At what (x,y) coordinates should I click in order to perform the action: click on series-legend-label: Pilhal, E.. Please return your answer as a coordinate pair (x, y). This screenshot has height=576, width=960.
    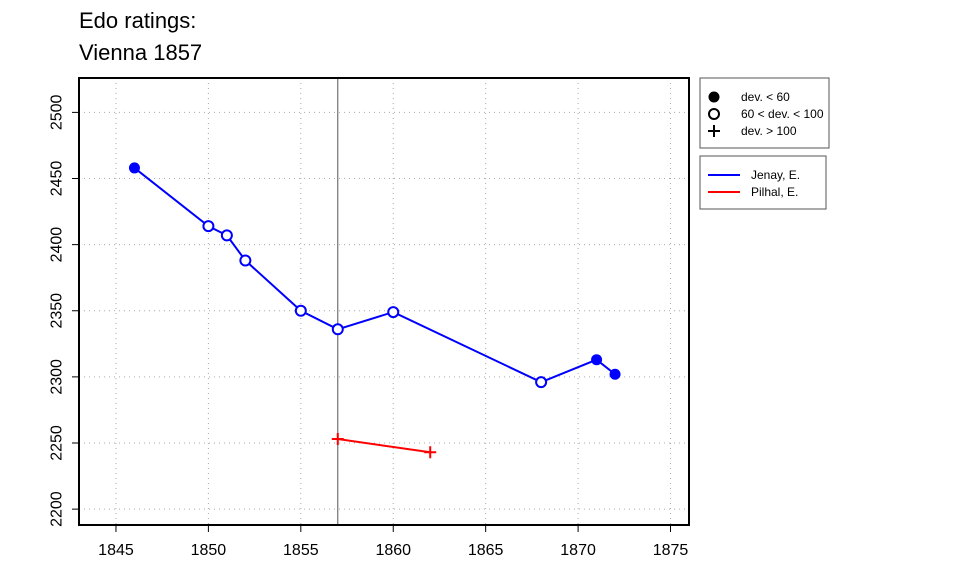
    Looking at the image, I should click on (774, 192).